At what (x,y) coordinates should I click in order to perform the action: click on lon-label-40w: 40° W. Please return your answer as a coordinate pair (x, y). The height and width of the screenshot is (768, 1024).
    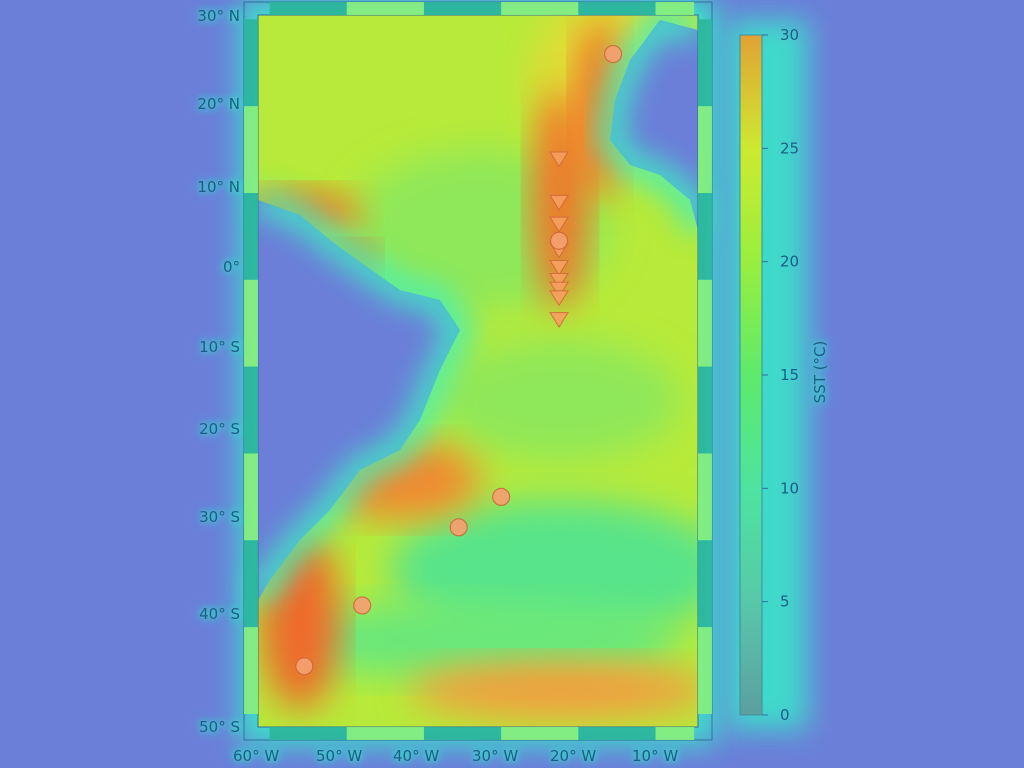
    Looking at the image, I should click on (416, 756).